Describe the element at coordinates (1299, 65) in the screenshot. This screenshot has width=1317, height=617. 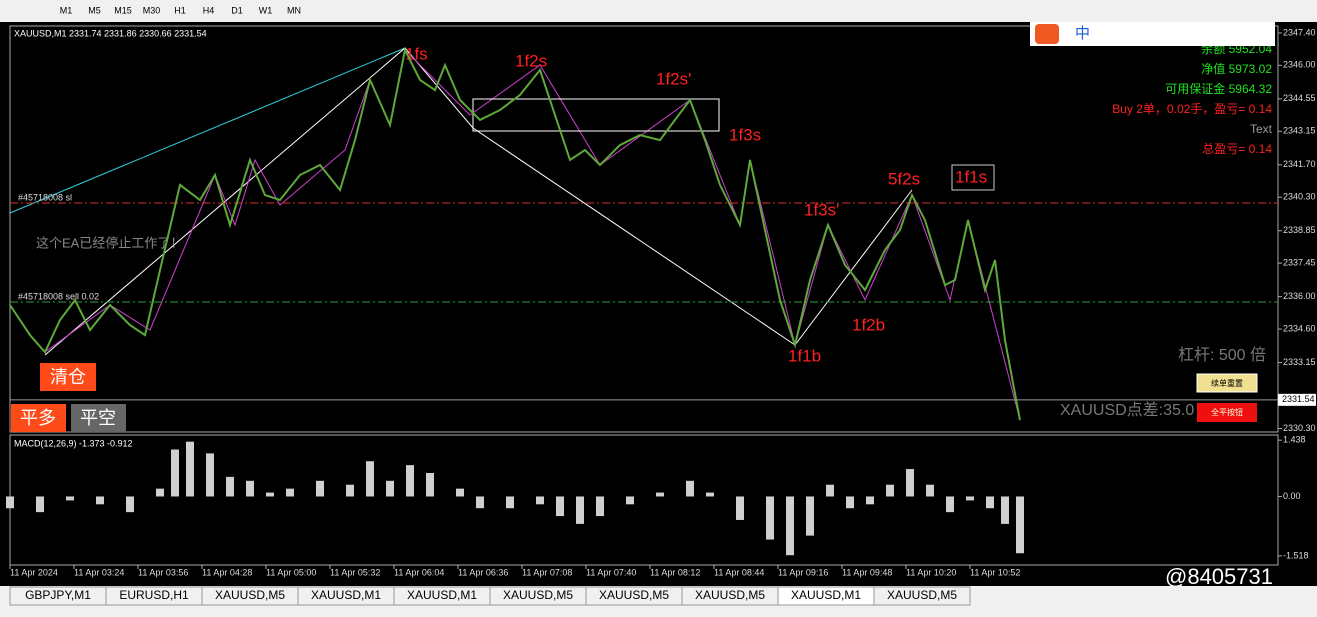
I see `y-tick-label: 2346.00` at that location.